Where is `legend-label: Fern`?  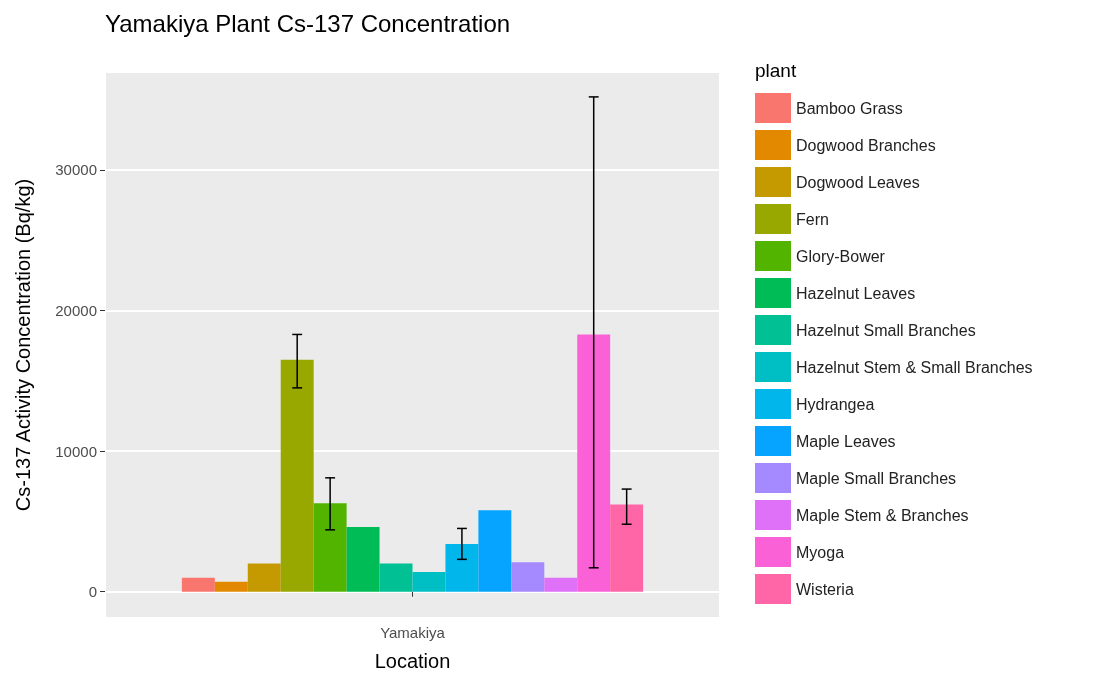 legend-label: Fern is located at coordinates (812, 219).